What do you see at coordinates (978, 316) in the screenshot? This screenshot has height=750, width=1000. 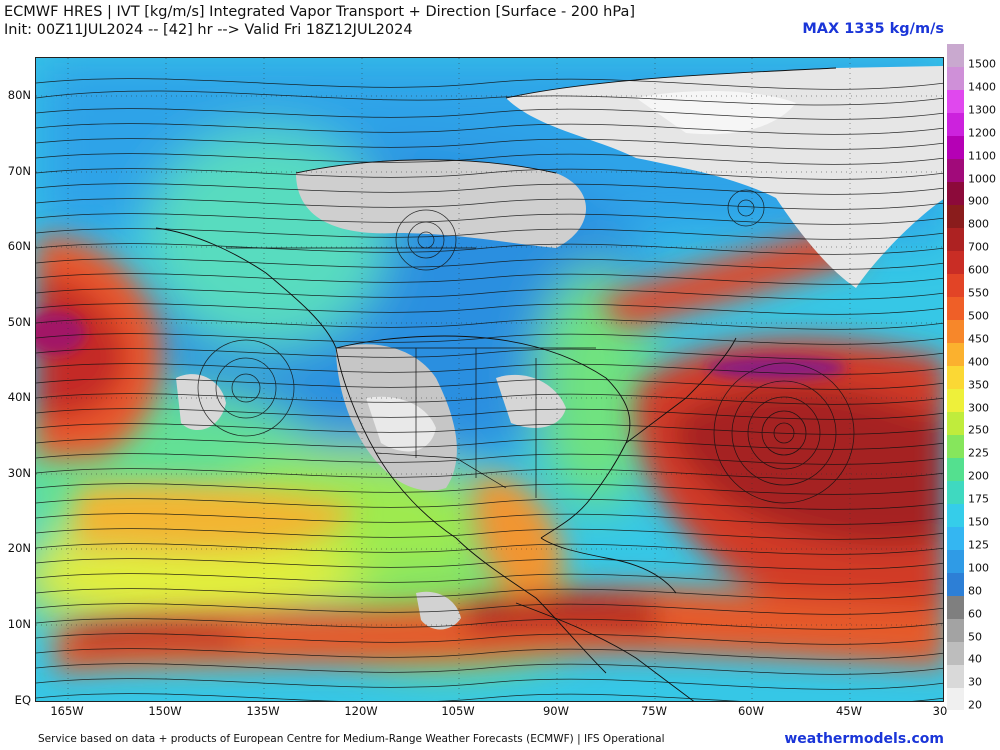 I see `colorbar-label: 500` at bounding box center [978, 316].